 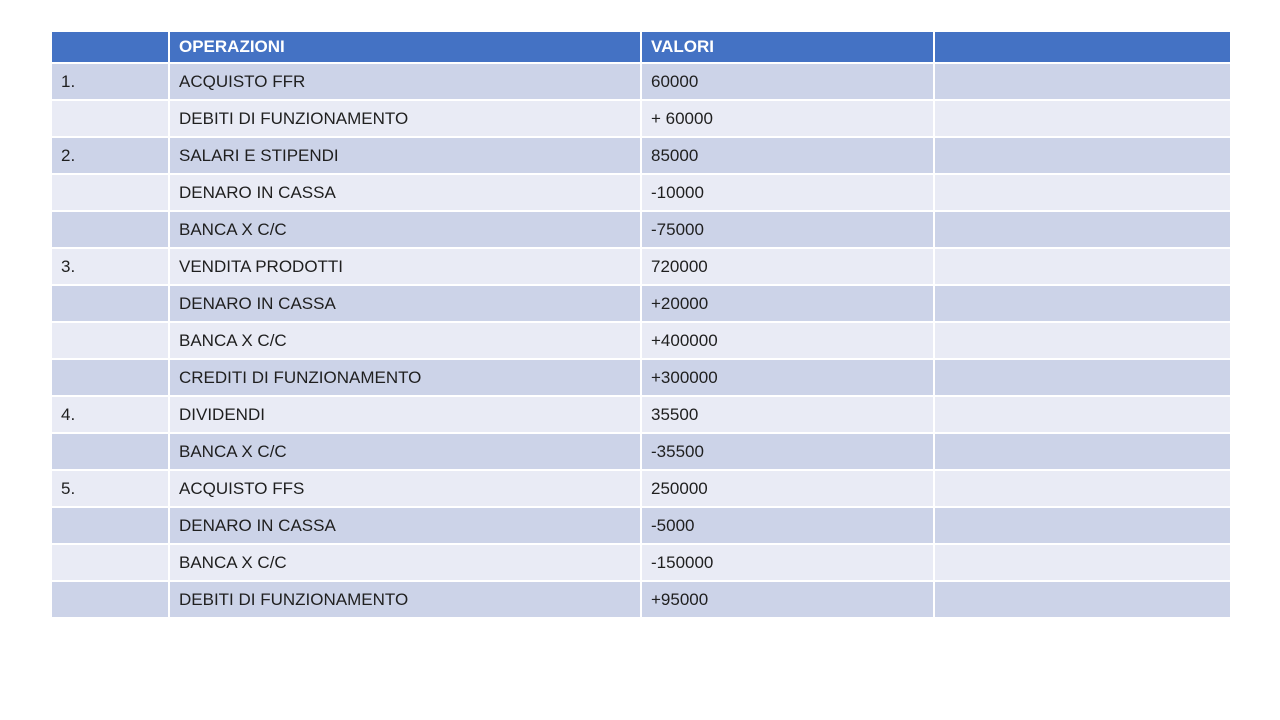 I want to click on table-row: 4. DIVIDENDI 35500, so click(x=641, y=414).